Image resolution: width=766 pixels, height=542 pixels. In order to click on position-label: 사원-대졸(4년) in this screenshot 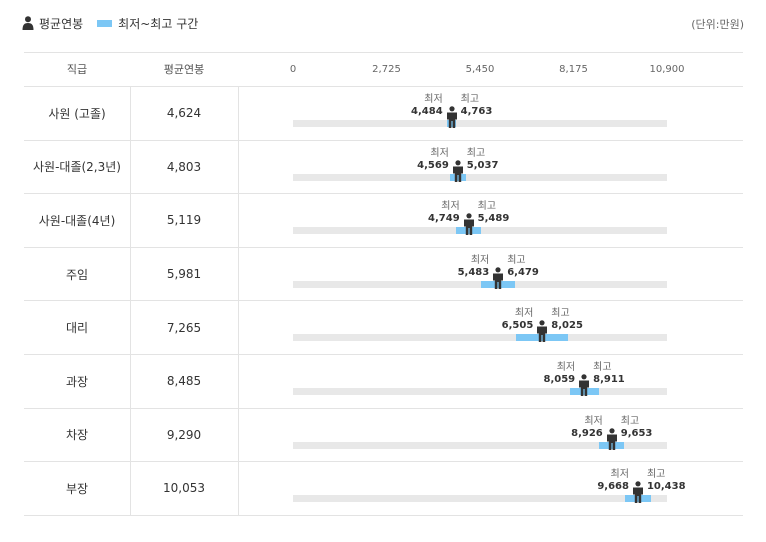, I will do `click(77, 220)`.